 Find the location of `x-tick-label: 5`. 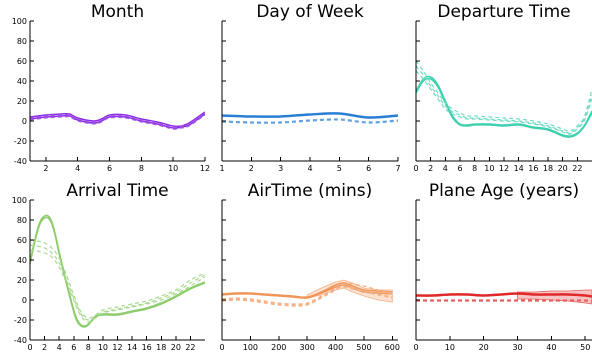

x-tick-label: 5 is located at coordinates (339, 168).